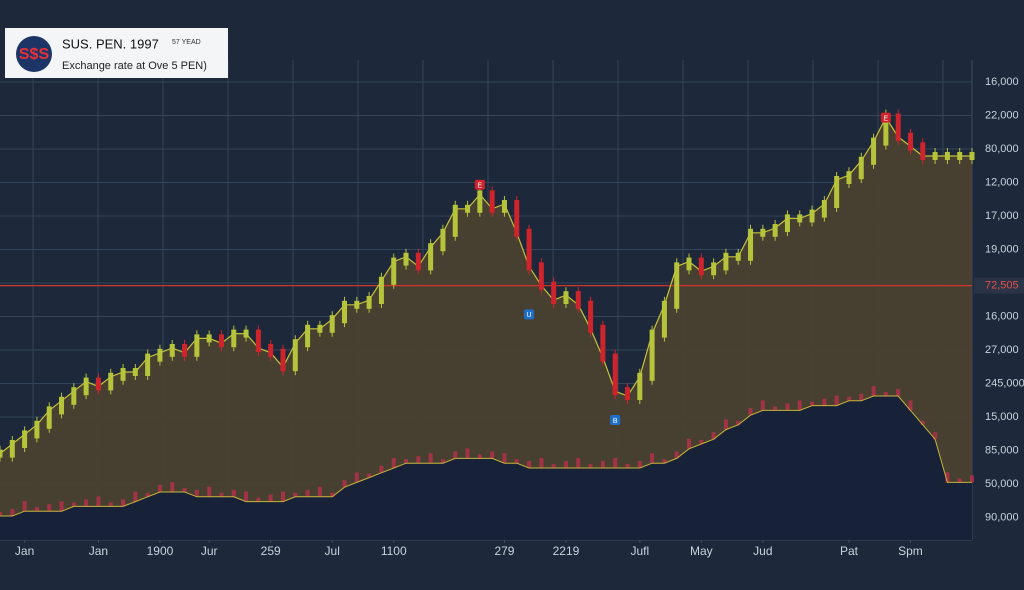 This screenshot has height=590, width=1024. Describe the element at coordinates (1002, 216) in the screenshot. I see `y-tick-label: 17,000` at that location.